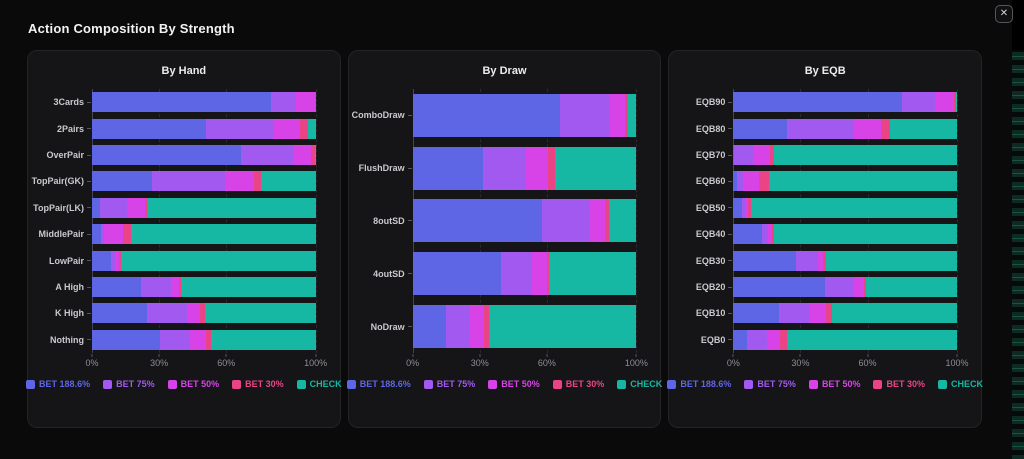 This screenshot has height=459, width=1024. What do you see at coordinates (1004, 14) in the screenshot?
I see `close-button: ✕` at bounding box center [1004, 14].